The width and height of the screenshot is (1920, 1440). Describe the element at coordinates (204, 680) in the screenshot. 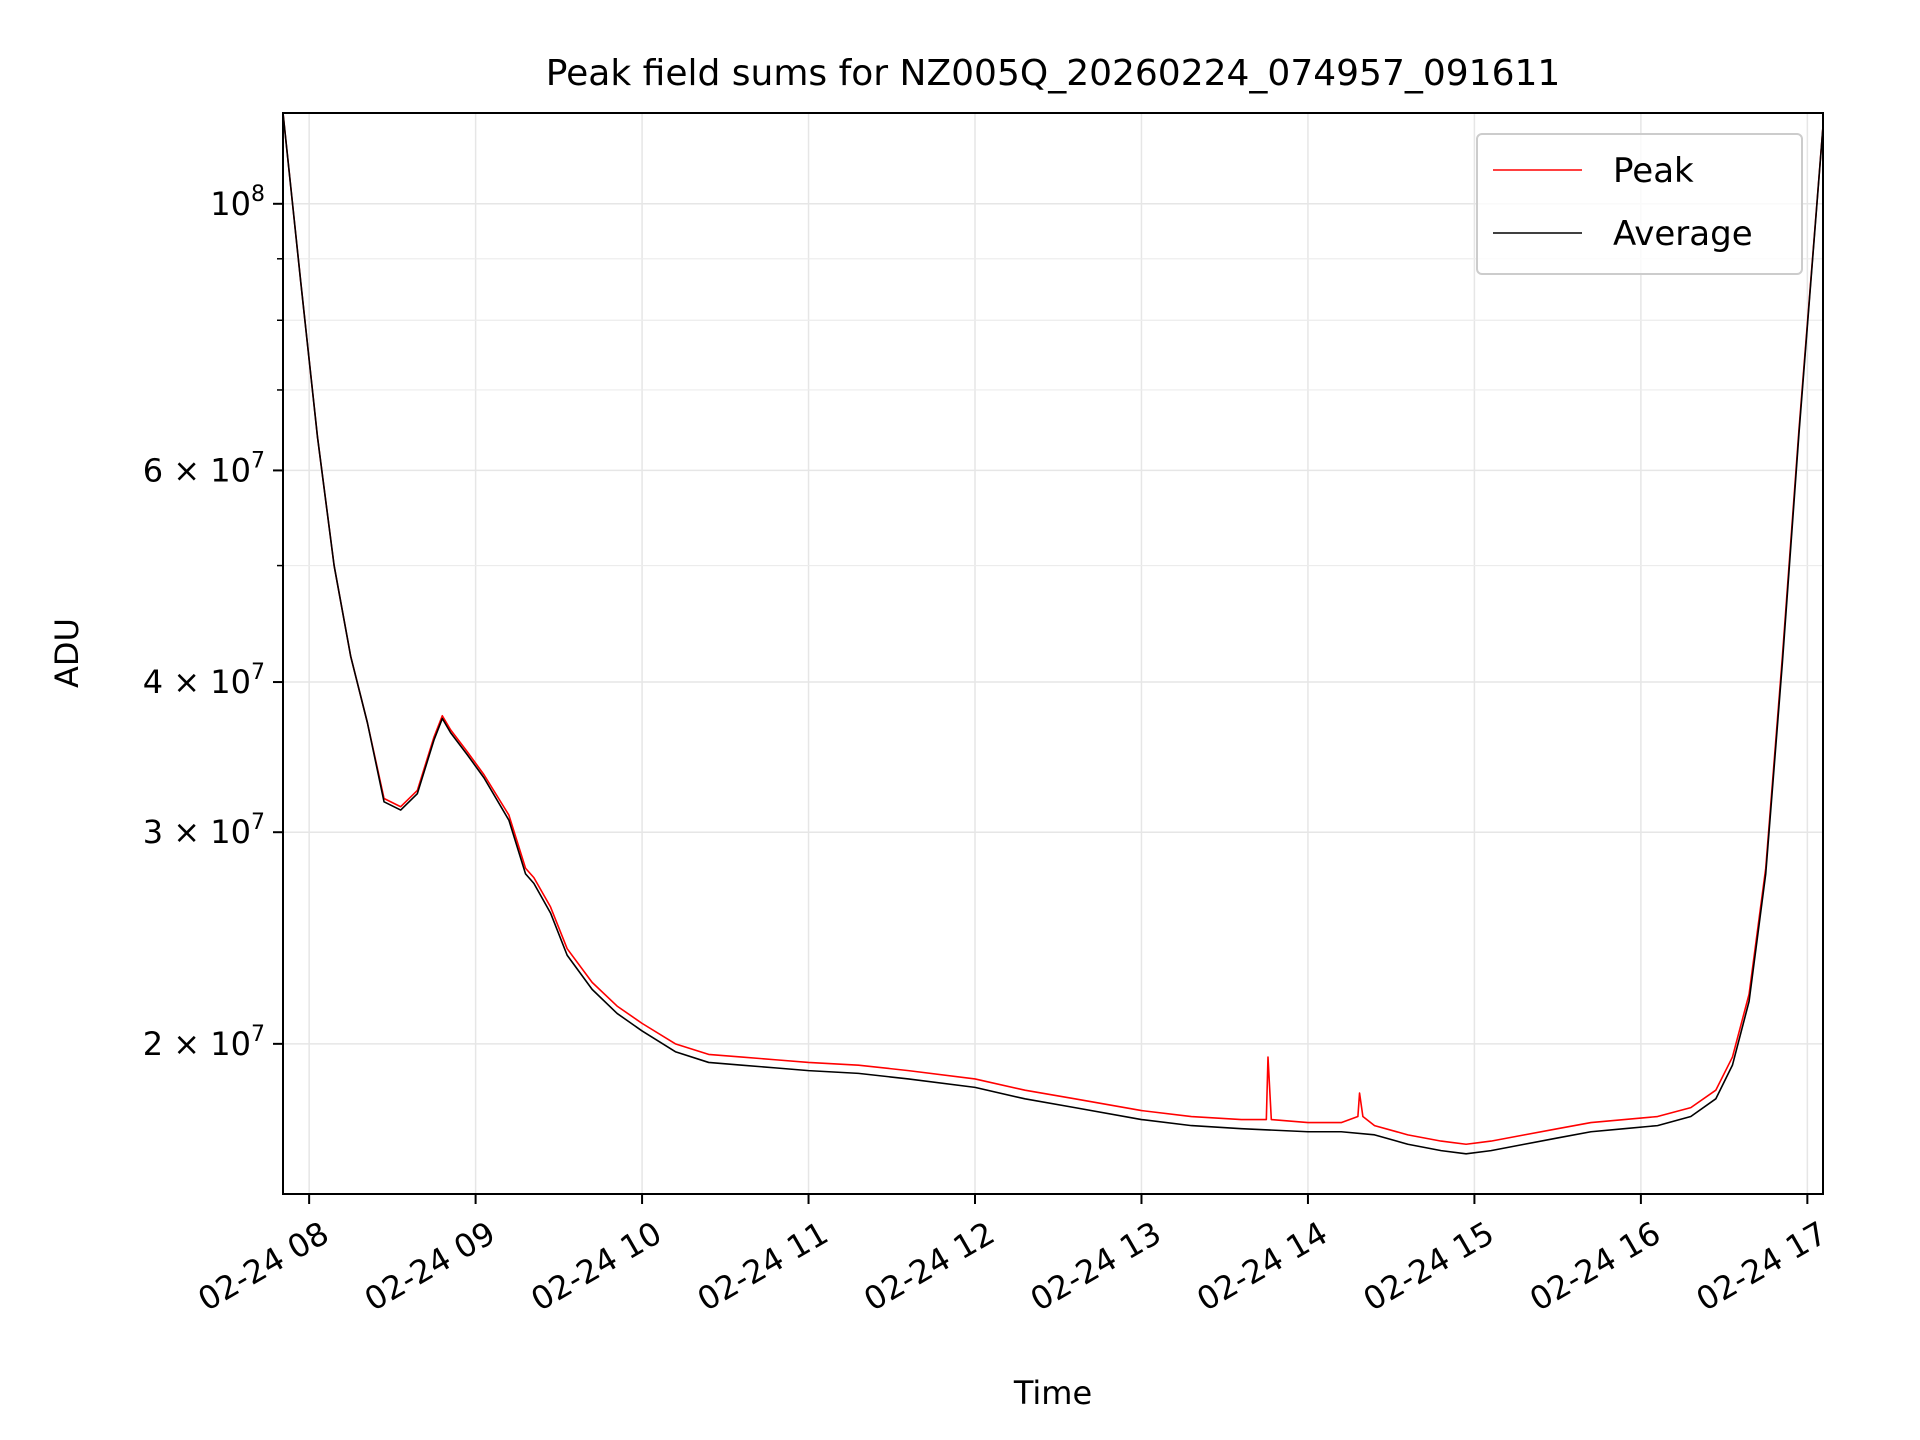

I see `y-tick-label-2: 4 × 107` at that location.